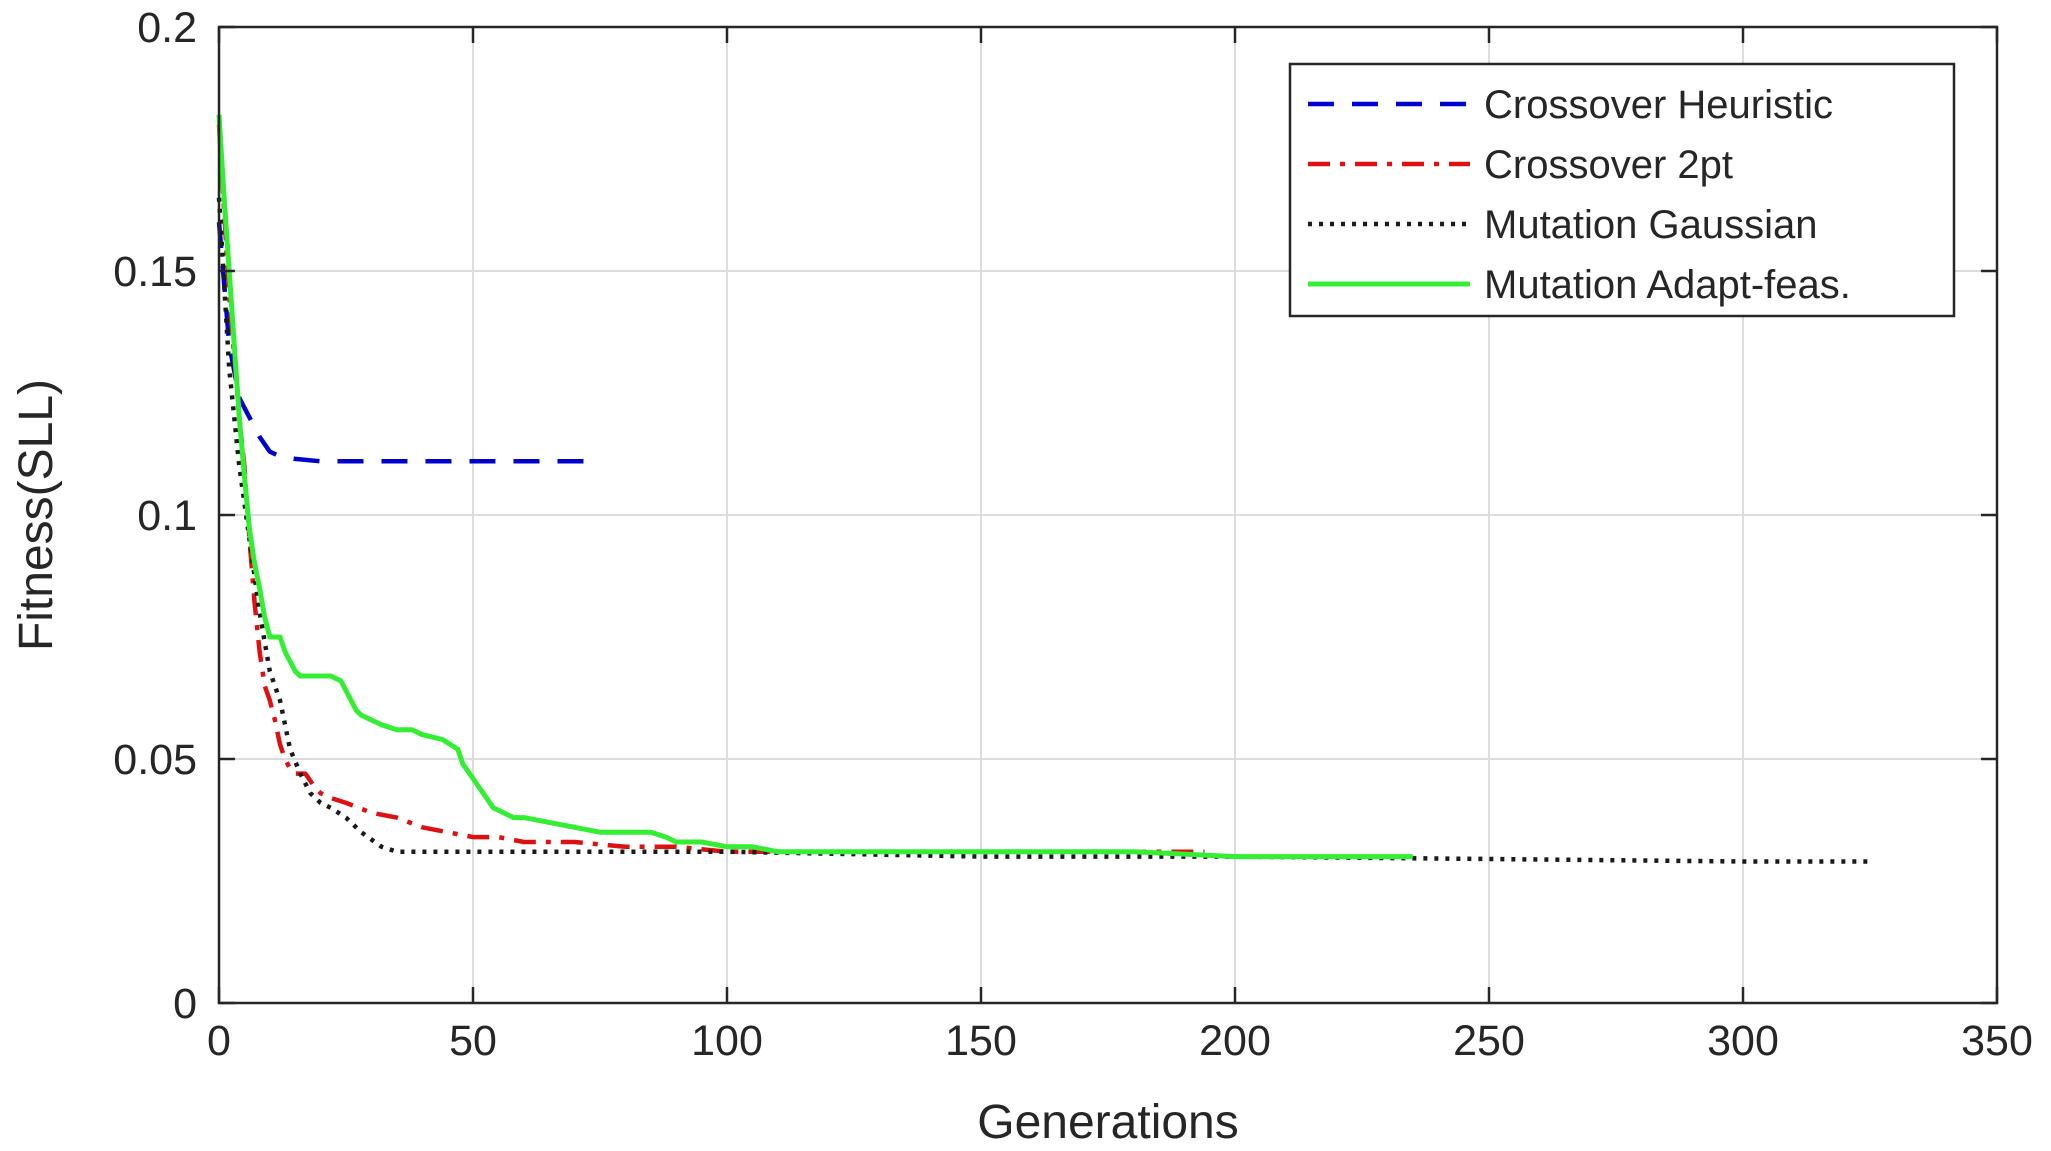  I want to click on y-tick-label: 0.2, so click(167, 28).